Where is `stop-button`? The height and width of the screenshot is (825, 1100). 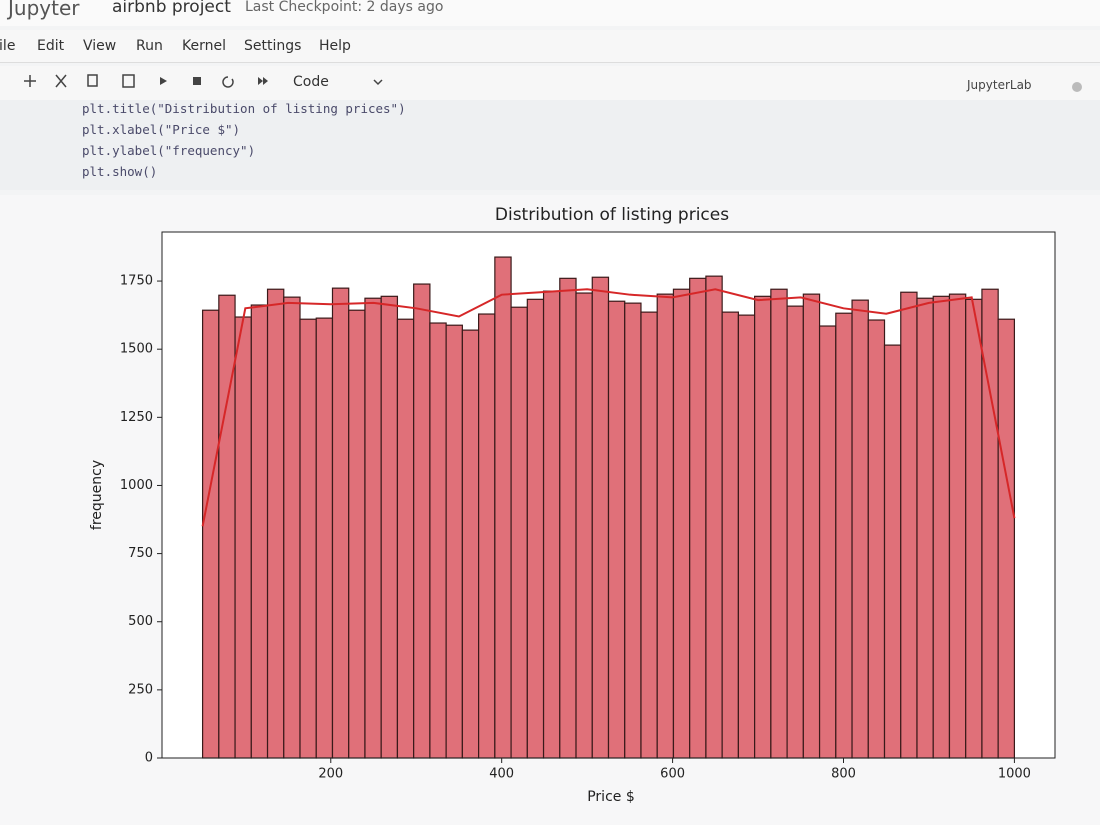
stop-button is located at coordinates (197, 81).